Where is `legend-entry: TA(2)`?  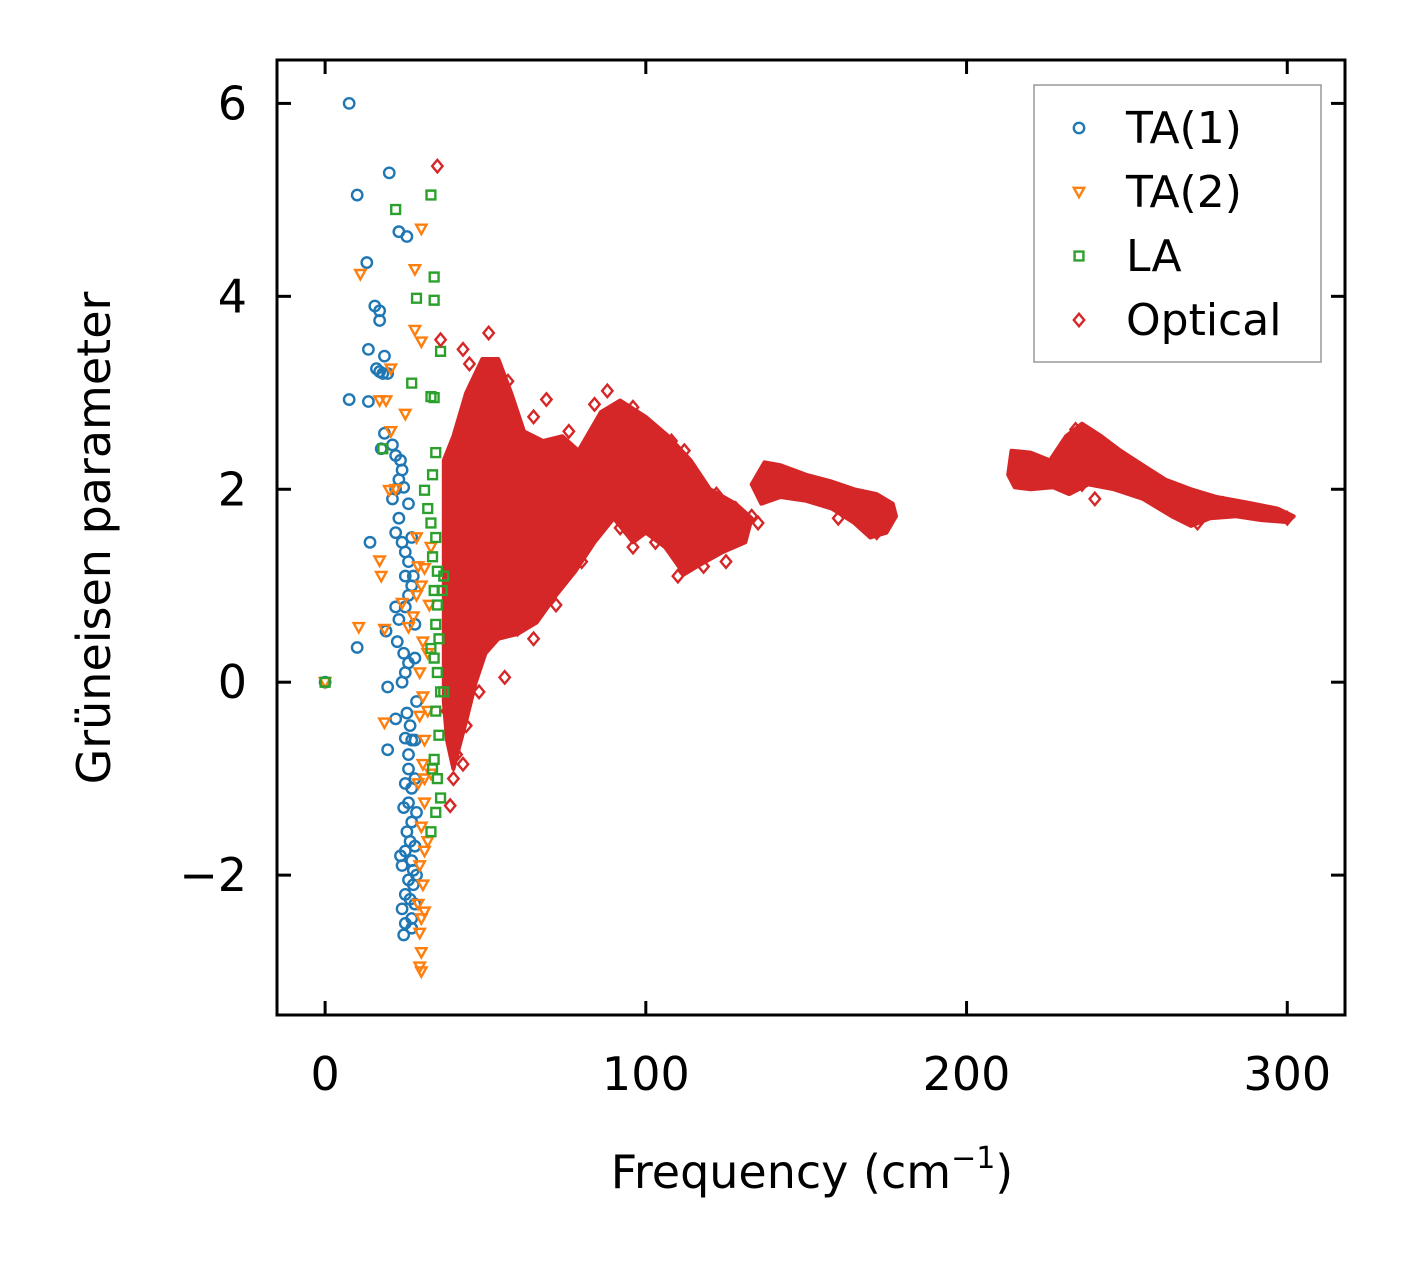 legend-entry: TA(2) is located at coordinates (1156, 192).